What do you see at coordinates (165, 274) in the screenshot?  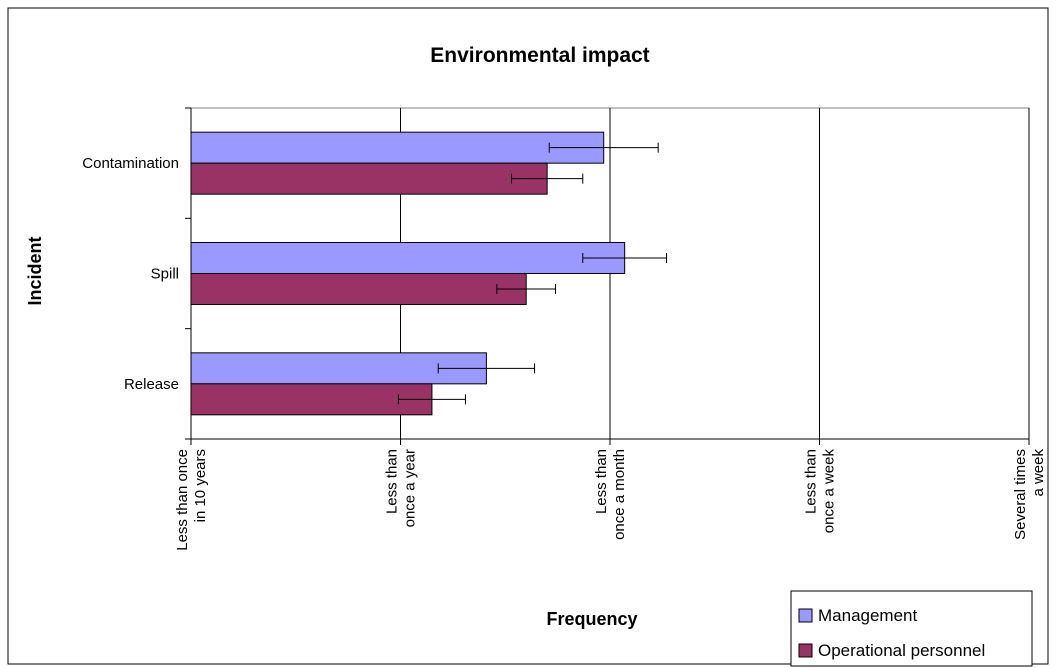 I see `y-tick-label: Spill` at bounding box center [165, 274].